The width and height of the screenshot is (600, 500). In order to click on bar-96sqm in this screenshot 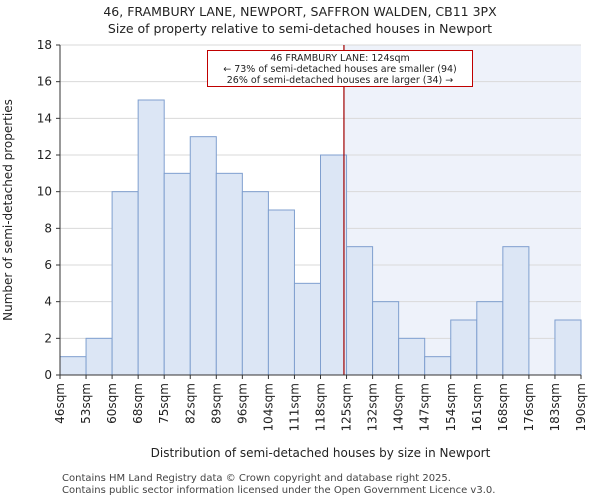, I will do `click(255, 283)`.